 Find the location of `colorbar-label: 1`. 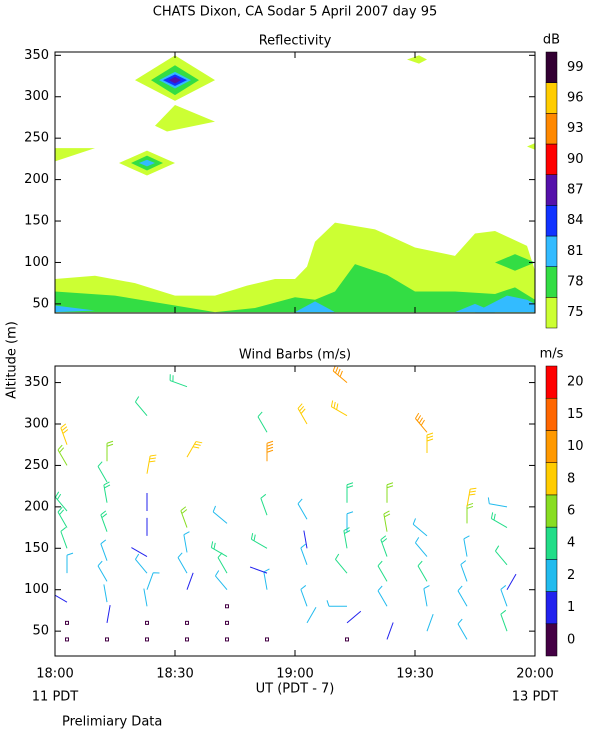

colorbar-label: 1 is located at coordinates (571, 607).